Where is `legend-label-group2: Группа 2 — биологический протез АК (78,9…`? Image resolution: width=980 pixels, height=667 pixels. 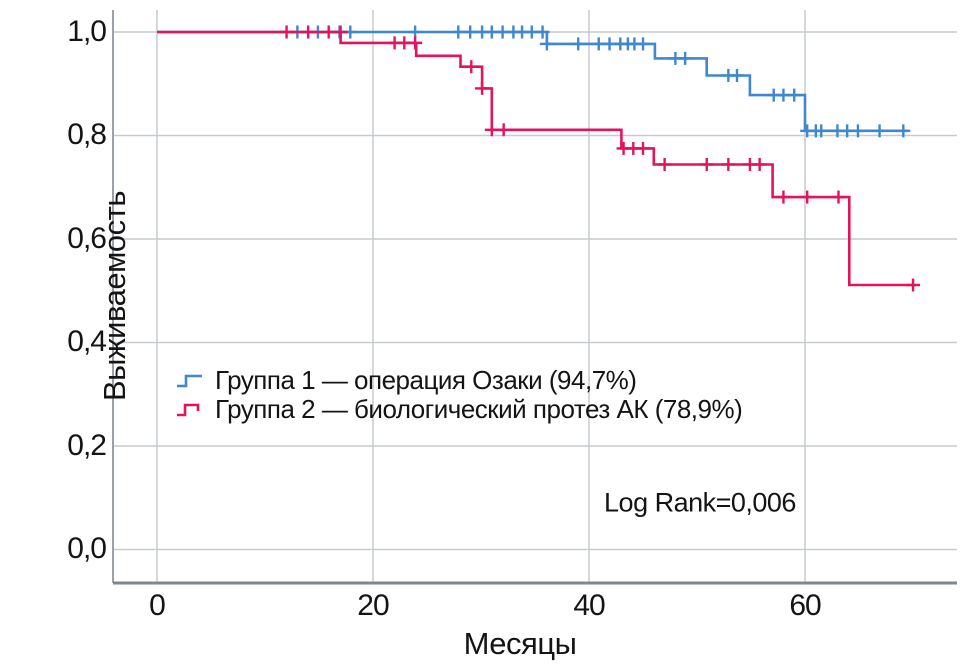 legend-label-group2: Группа 2 — биологический протез АК (78,9… is located at coordinates (479, 409).